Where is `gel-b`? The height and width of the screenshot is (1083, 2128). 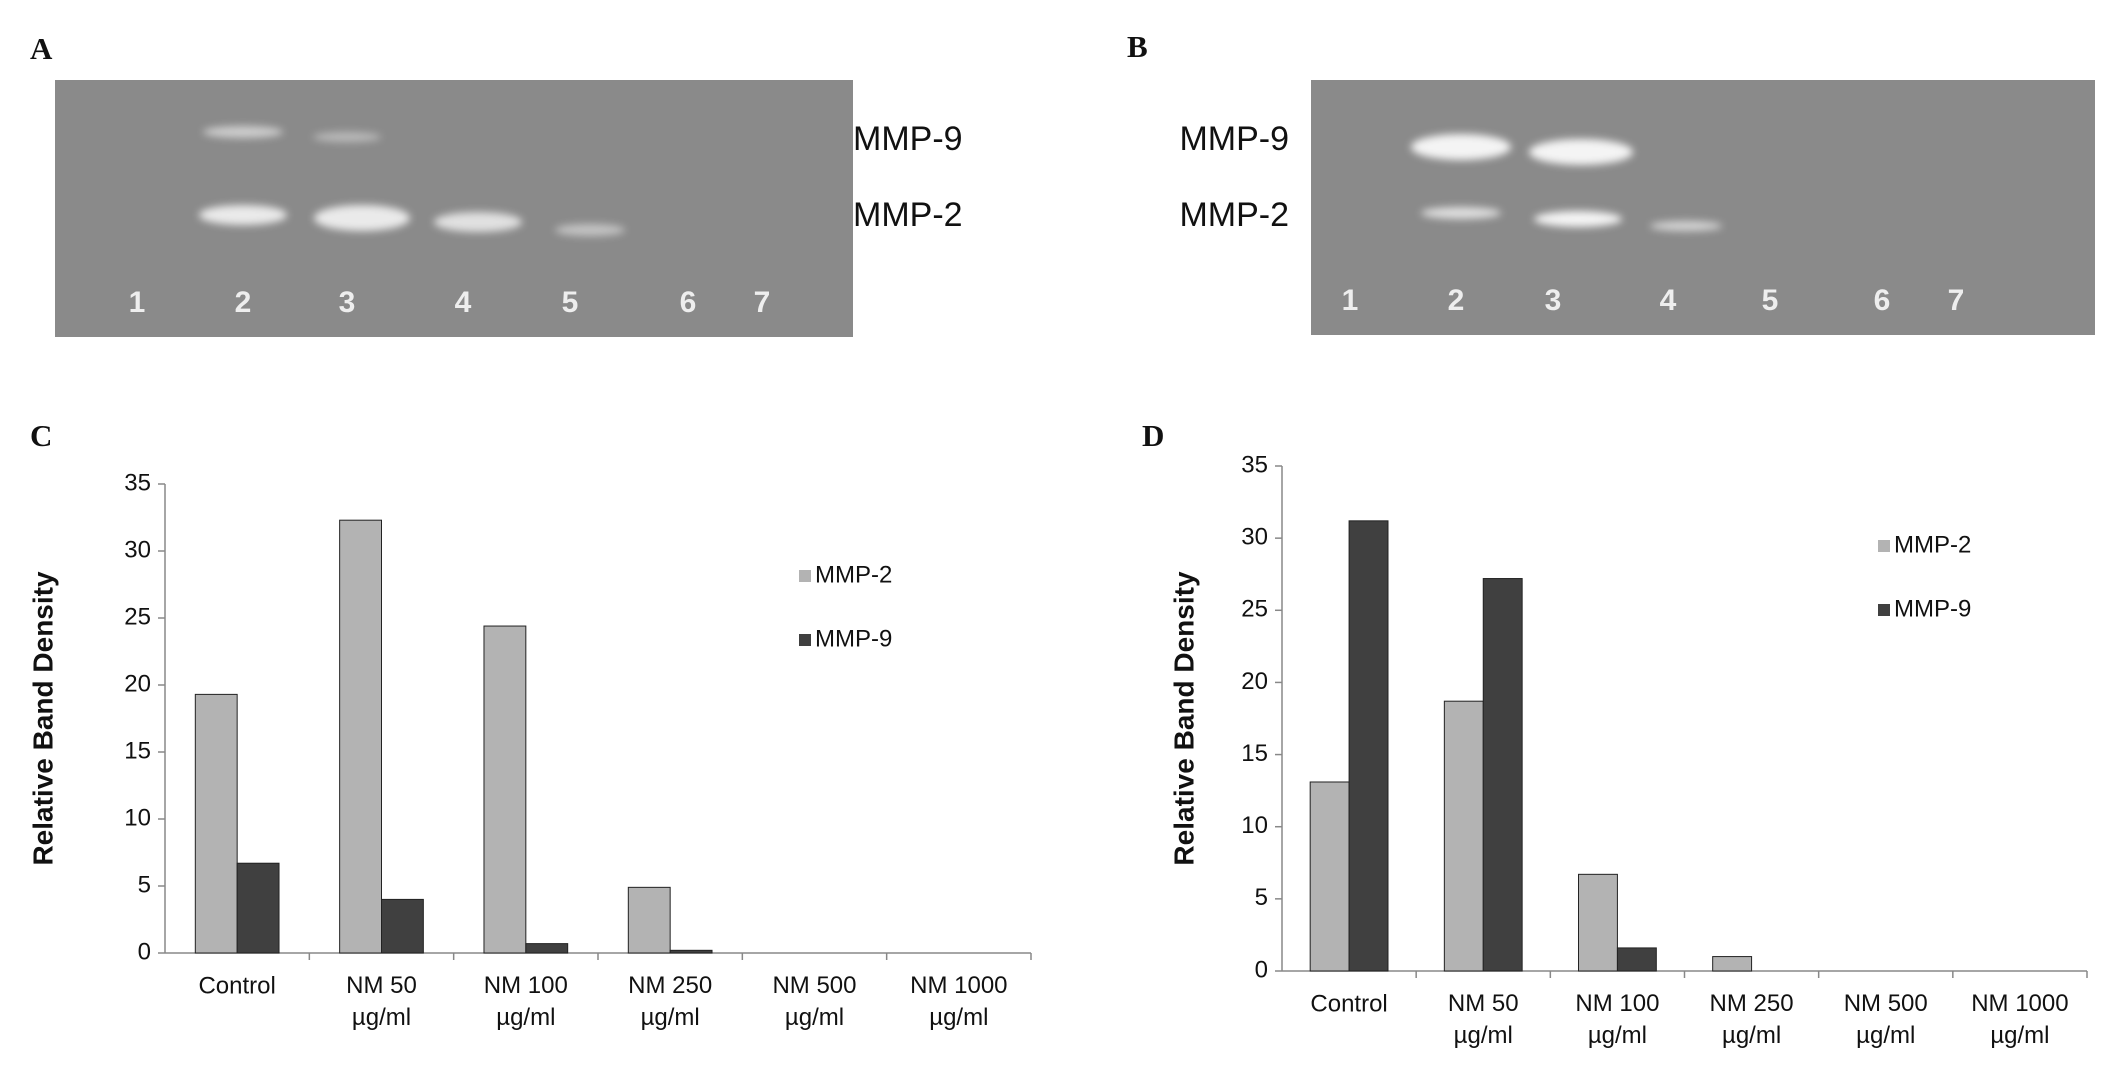 gel-b is located at coordinates (1703, 207).